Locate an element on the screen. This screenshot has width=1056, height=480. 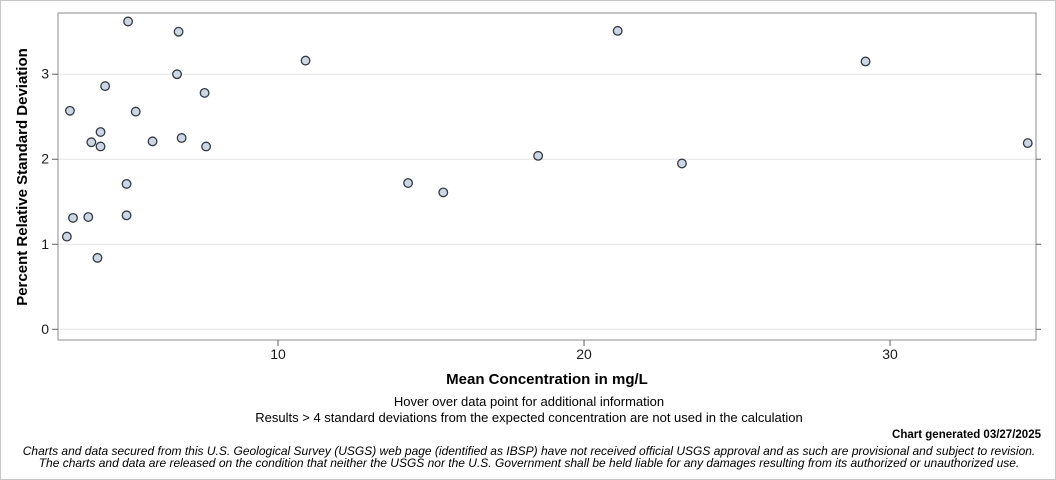
y-tick-label: 3 is located at coordinates (45, 74).